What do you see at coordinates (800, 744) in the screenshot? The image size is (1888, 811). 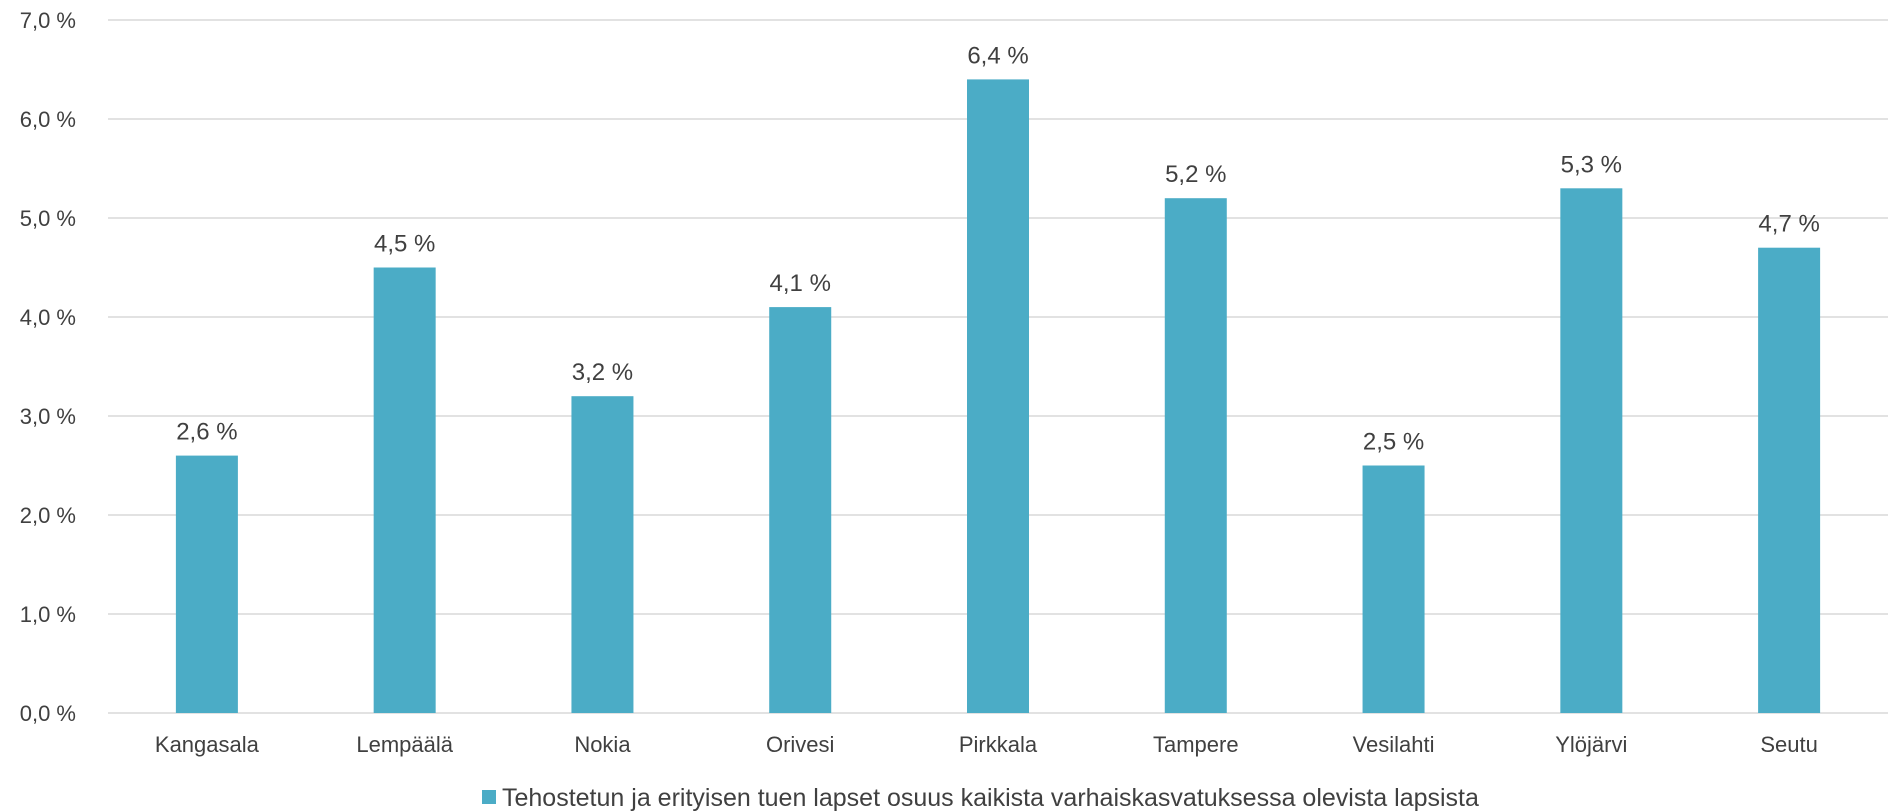 I see `category-label: Orivesi` at bounding box center [800, 744].